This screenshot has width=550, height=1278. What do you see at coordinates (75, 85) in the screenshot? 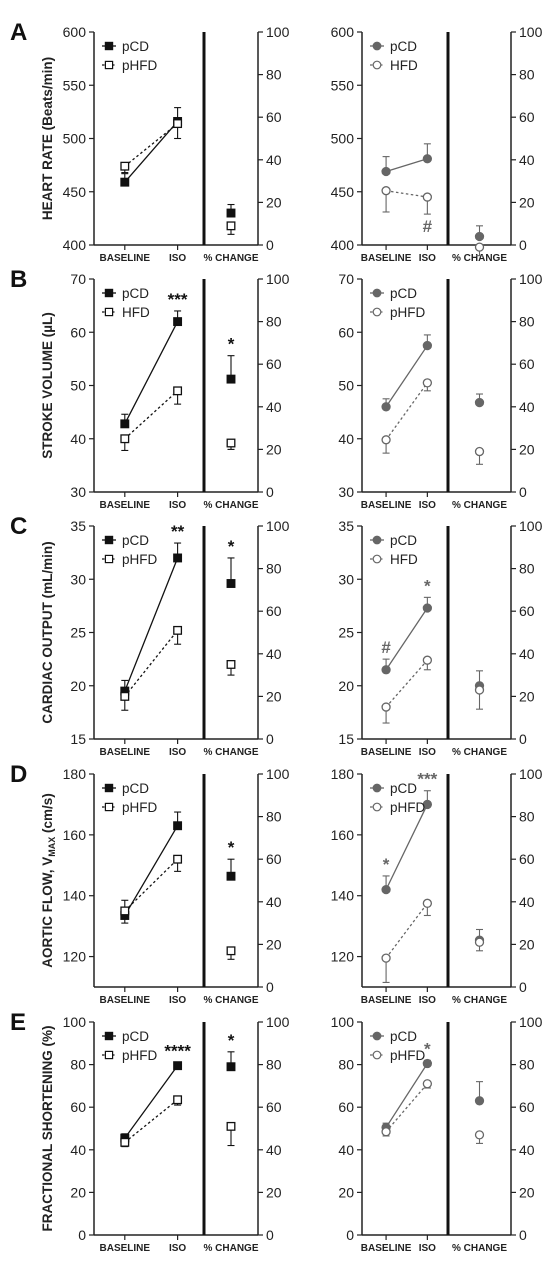
I see `left-tick-label: 550` at bounding box center [75, 85].